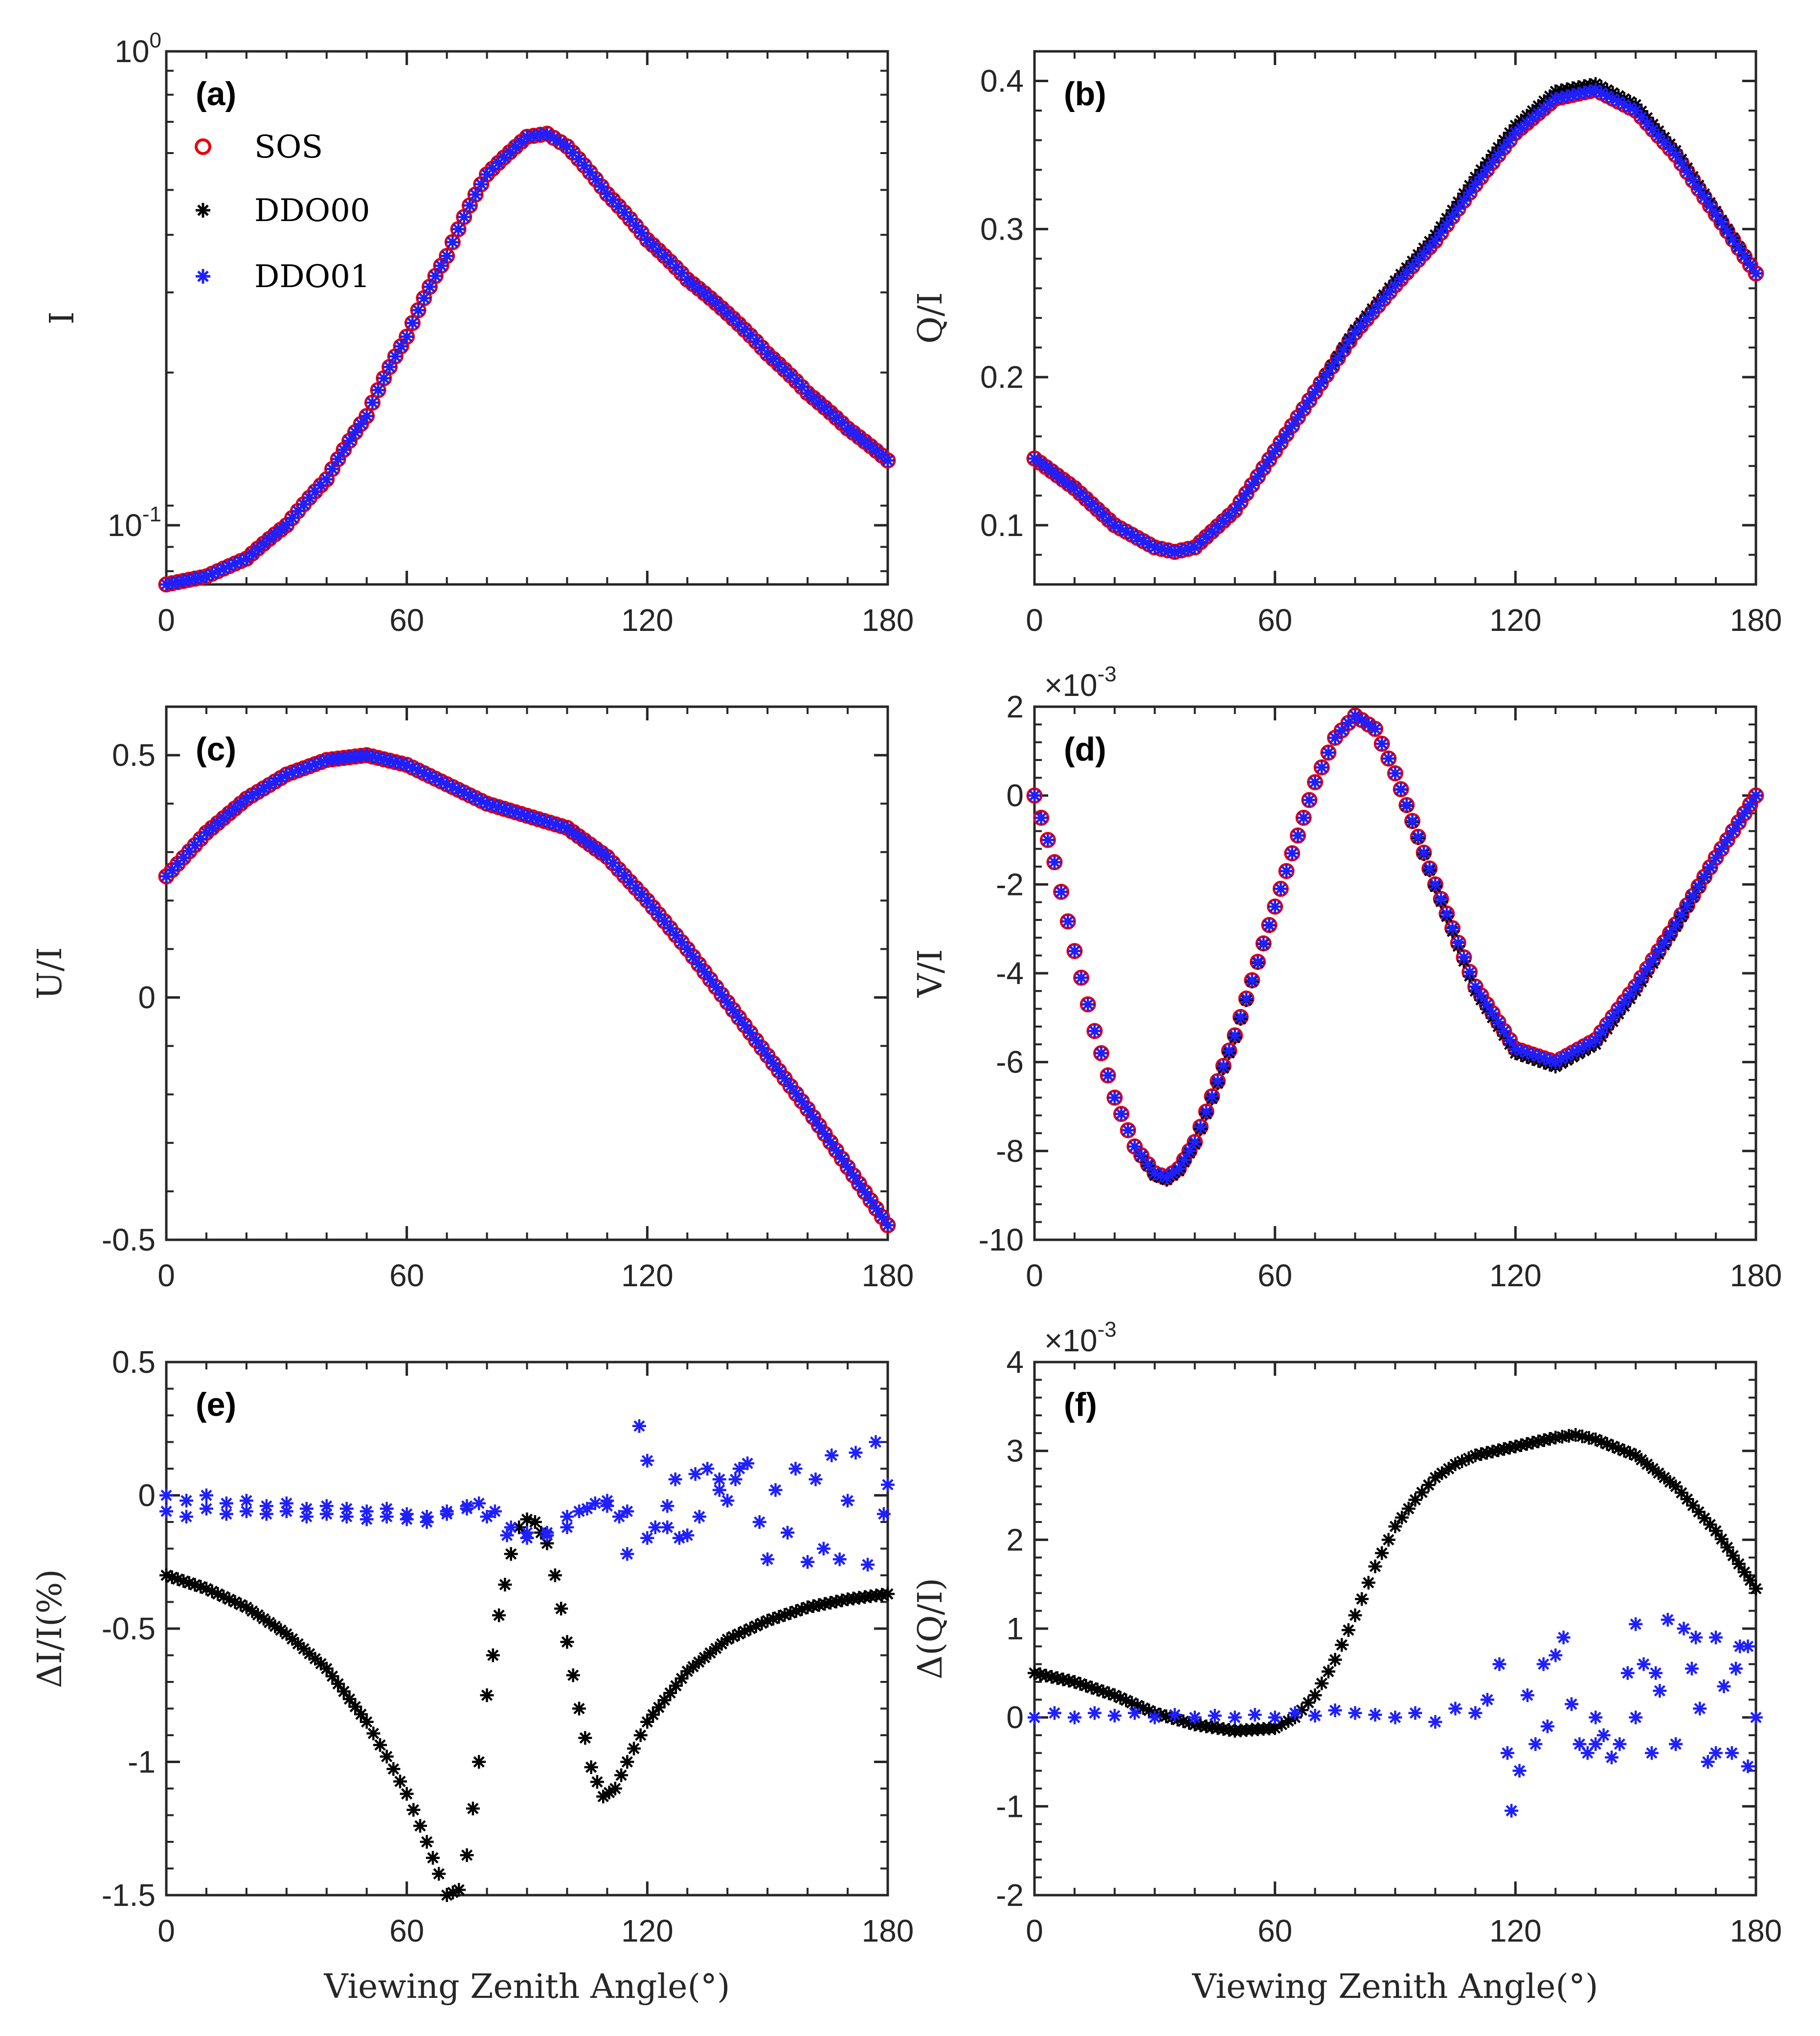  Describe the element at coordinates (1015, 1362) in the screenshot. I see `y-tick-label: 4` at that location.